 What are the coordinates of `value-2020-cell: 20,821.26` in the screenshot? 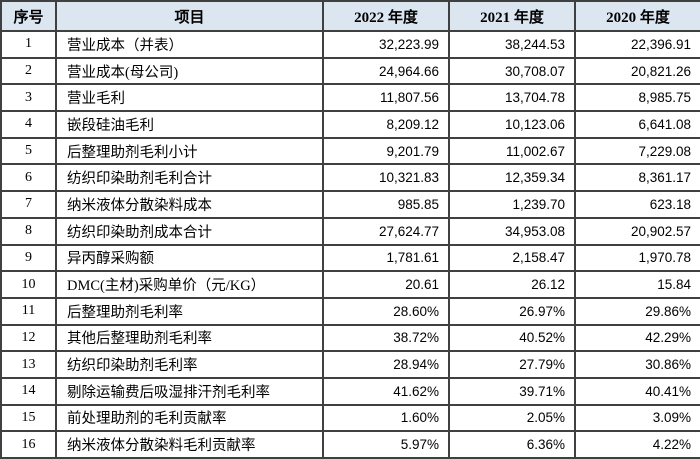 It's located at (637, 71).